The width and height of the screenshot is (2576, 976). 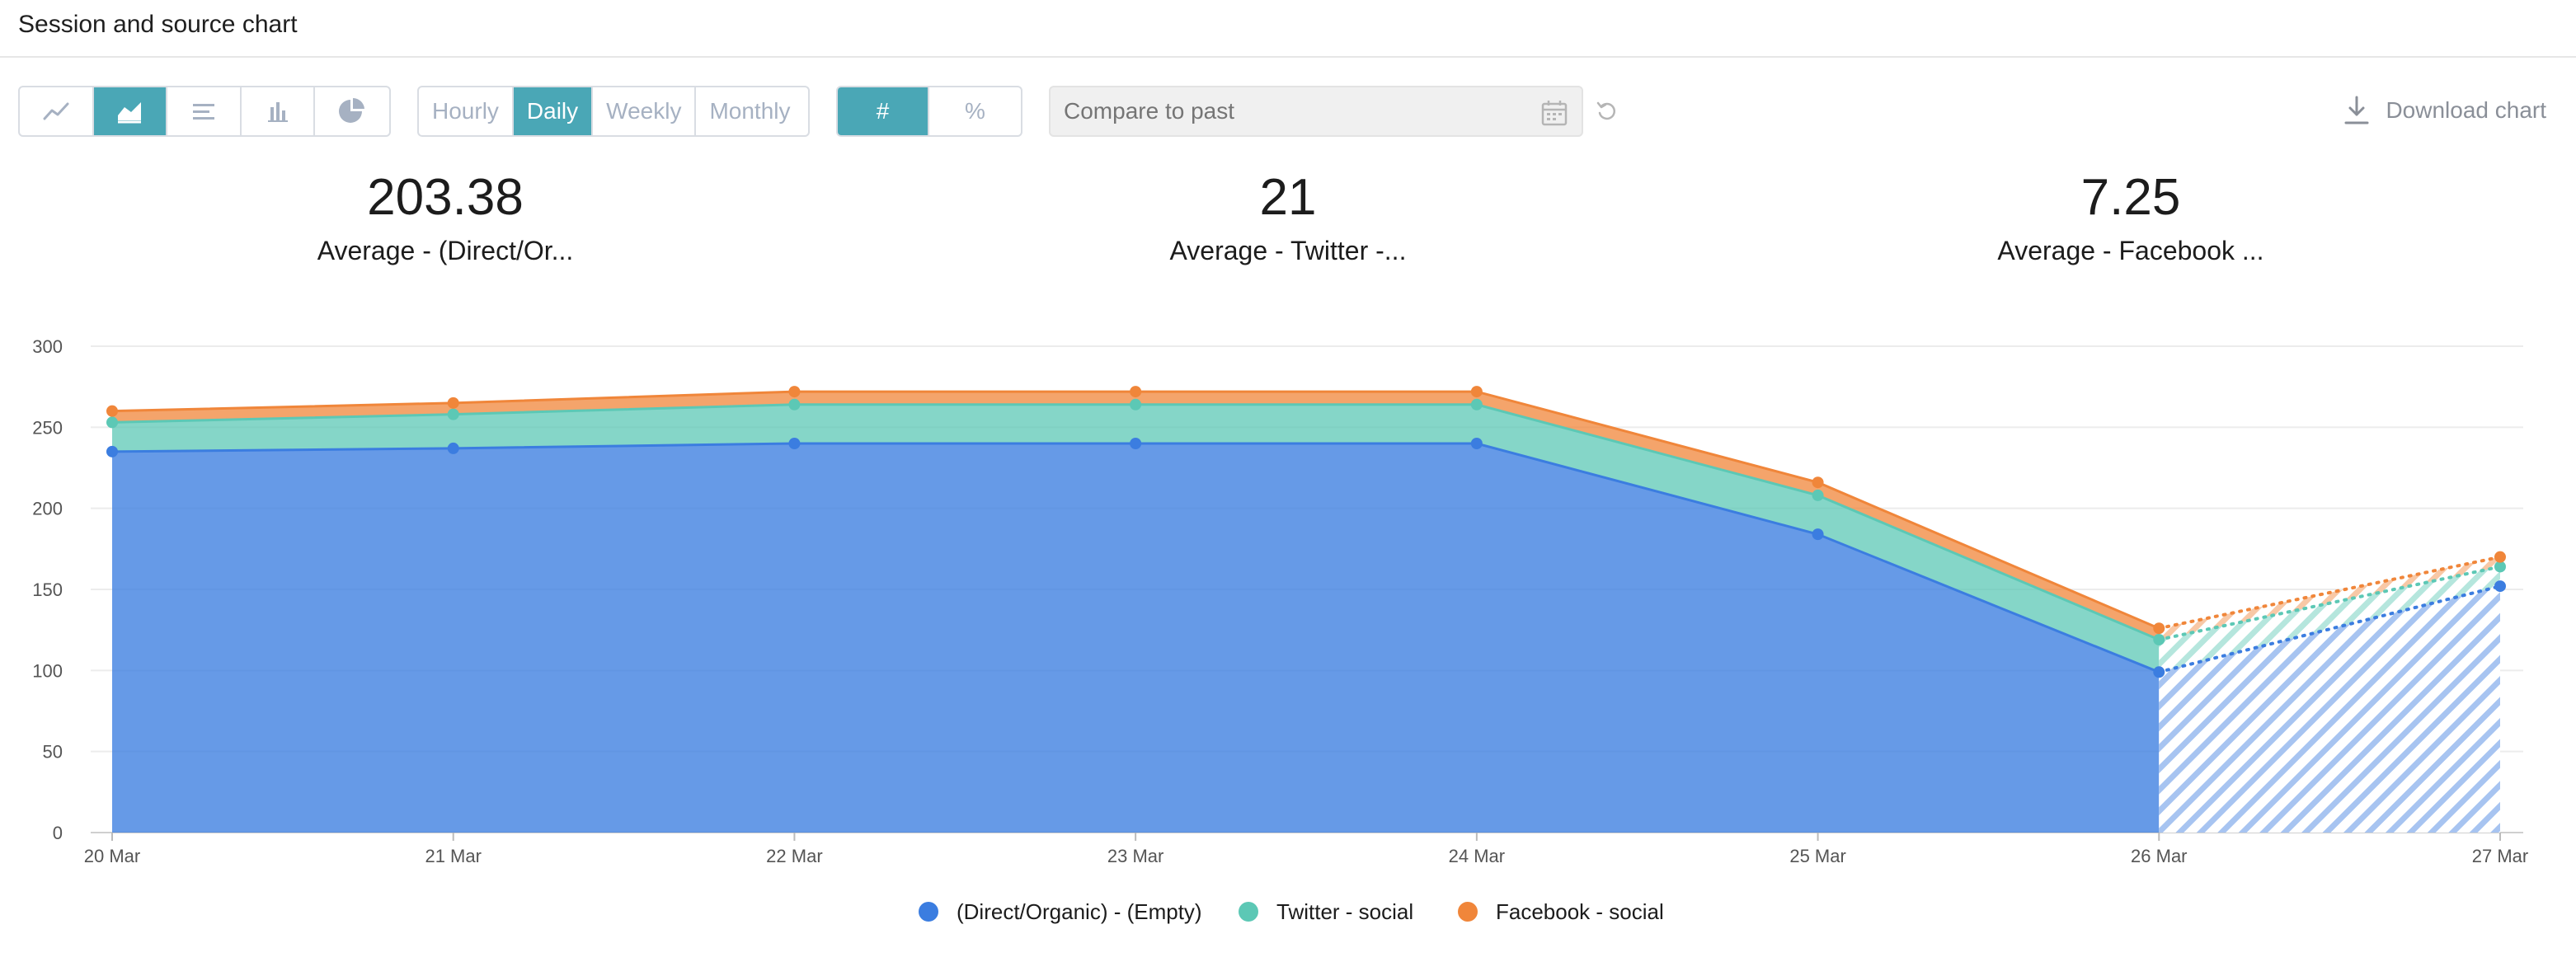 I want to click on reset-icon, so click(x=1607, y=111).